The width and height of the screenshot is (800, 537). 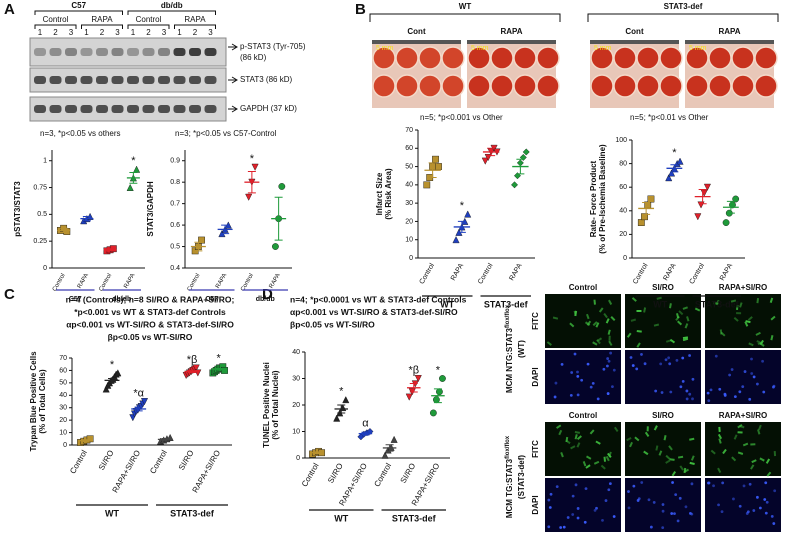 I want to click on y-tick-label: 10, so click(x=409, y=240).